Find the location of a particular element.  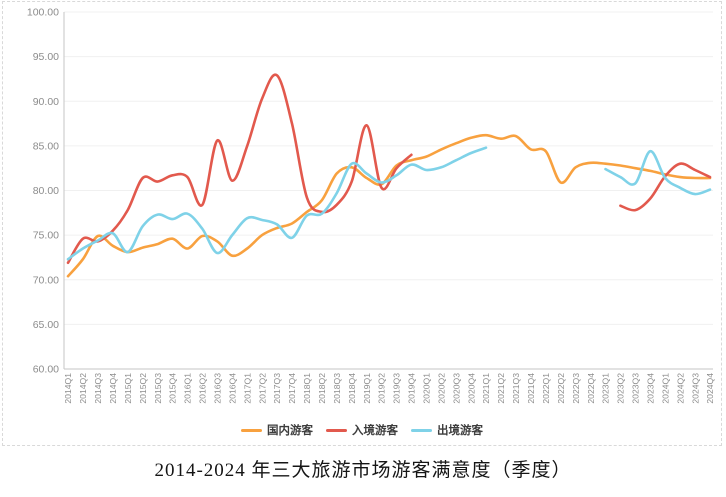

x-axis-tick-label: 2014Q4 is located at coordinates (113, 388).